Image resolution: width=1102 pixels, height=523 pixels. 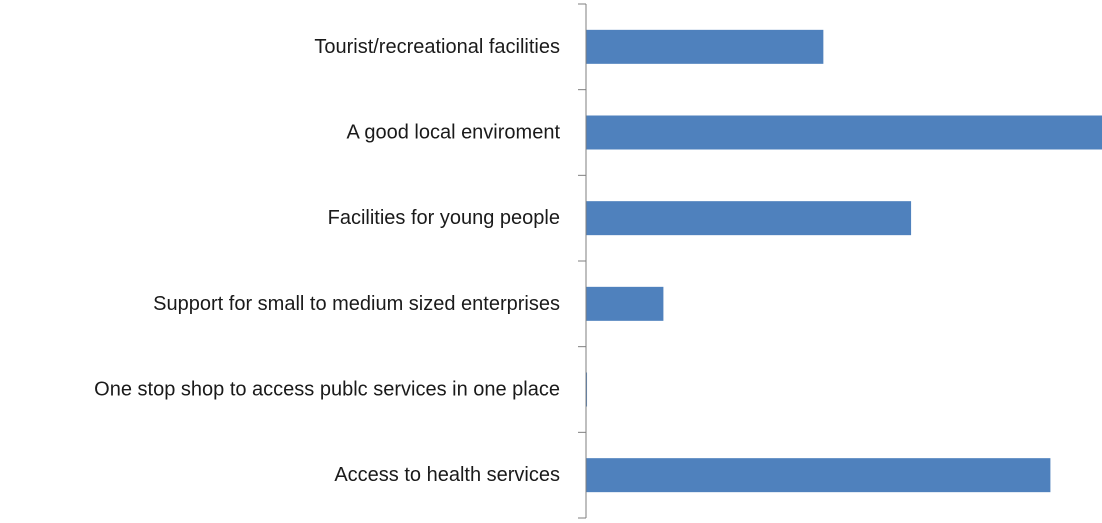 What do you see at coordinates (587, 389) in the screenshot?
I see `bar-one-stop-shop-to-access-publc-services-in-one-place` at bounding box center [587, 389].